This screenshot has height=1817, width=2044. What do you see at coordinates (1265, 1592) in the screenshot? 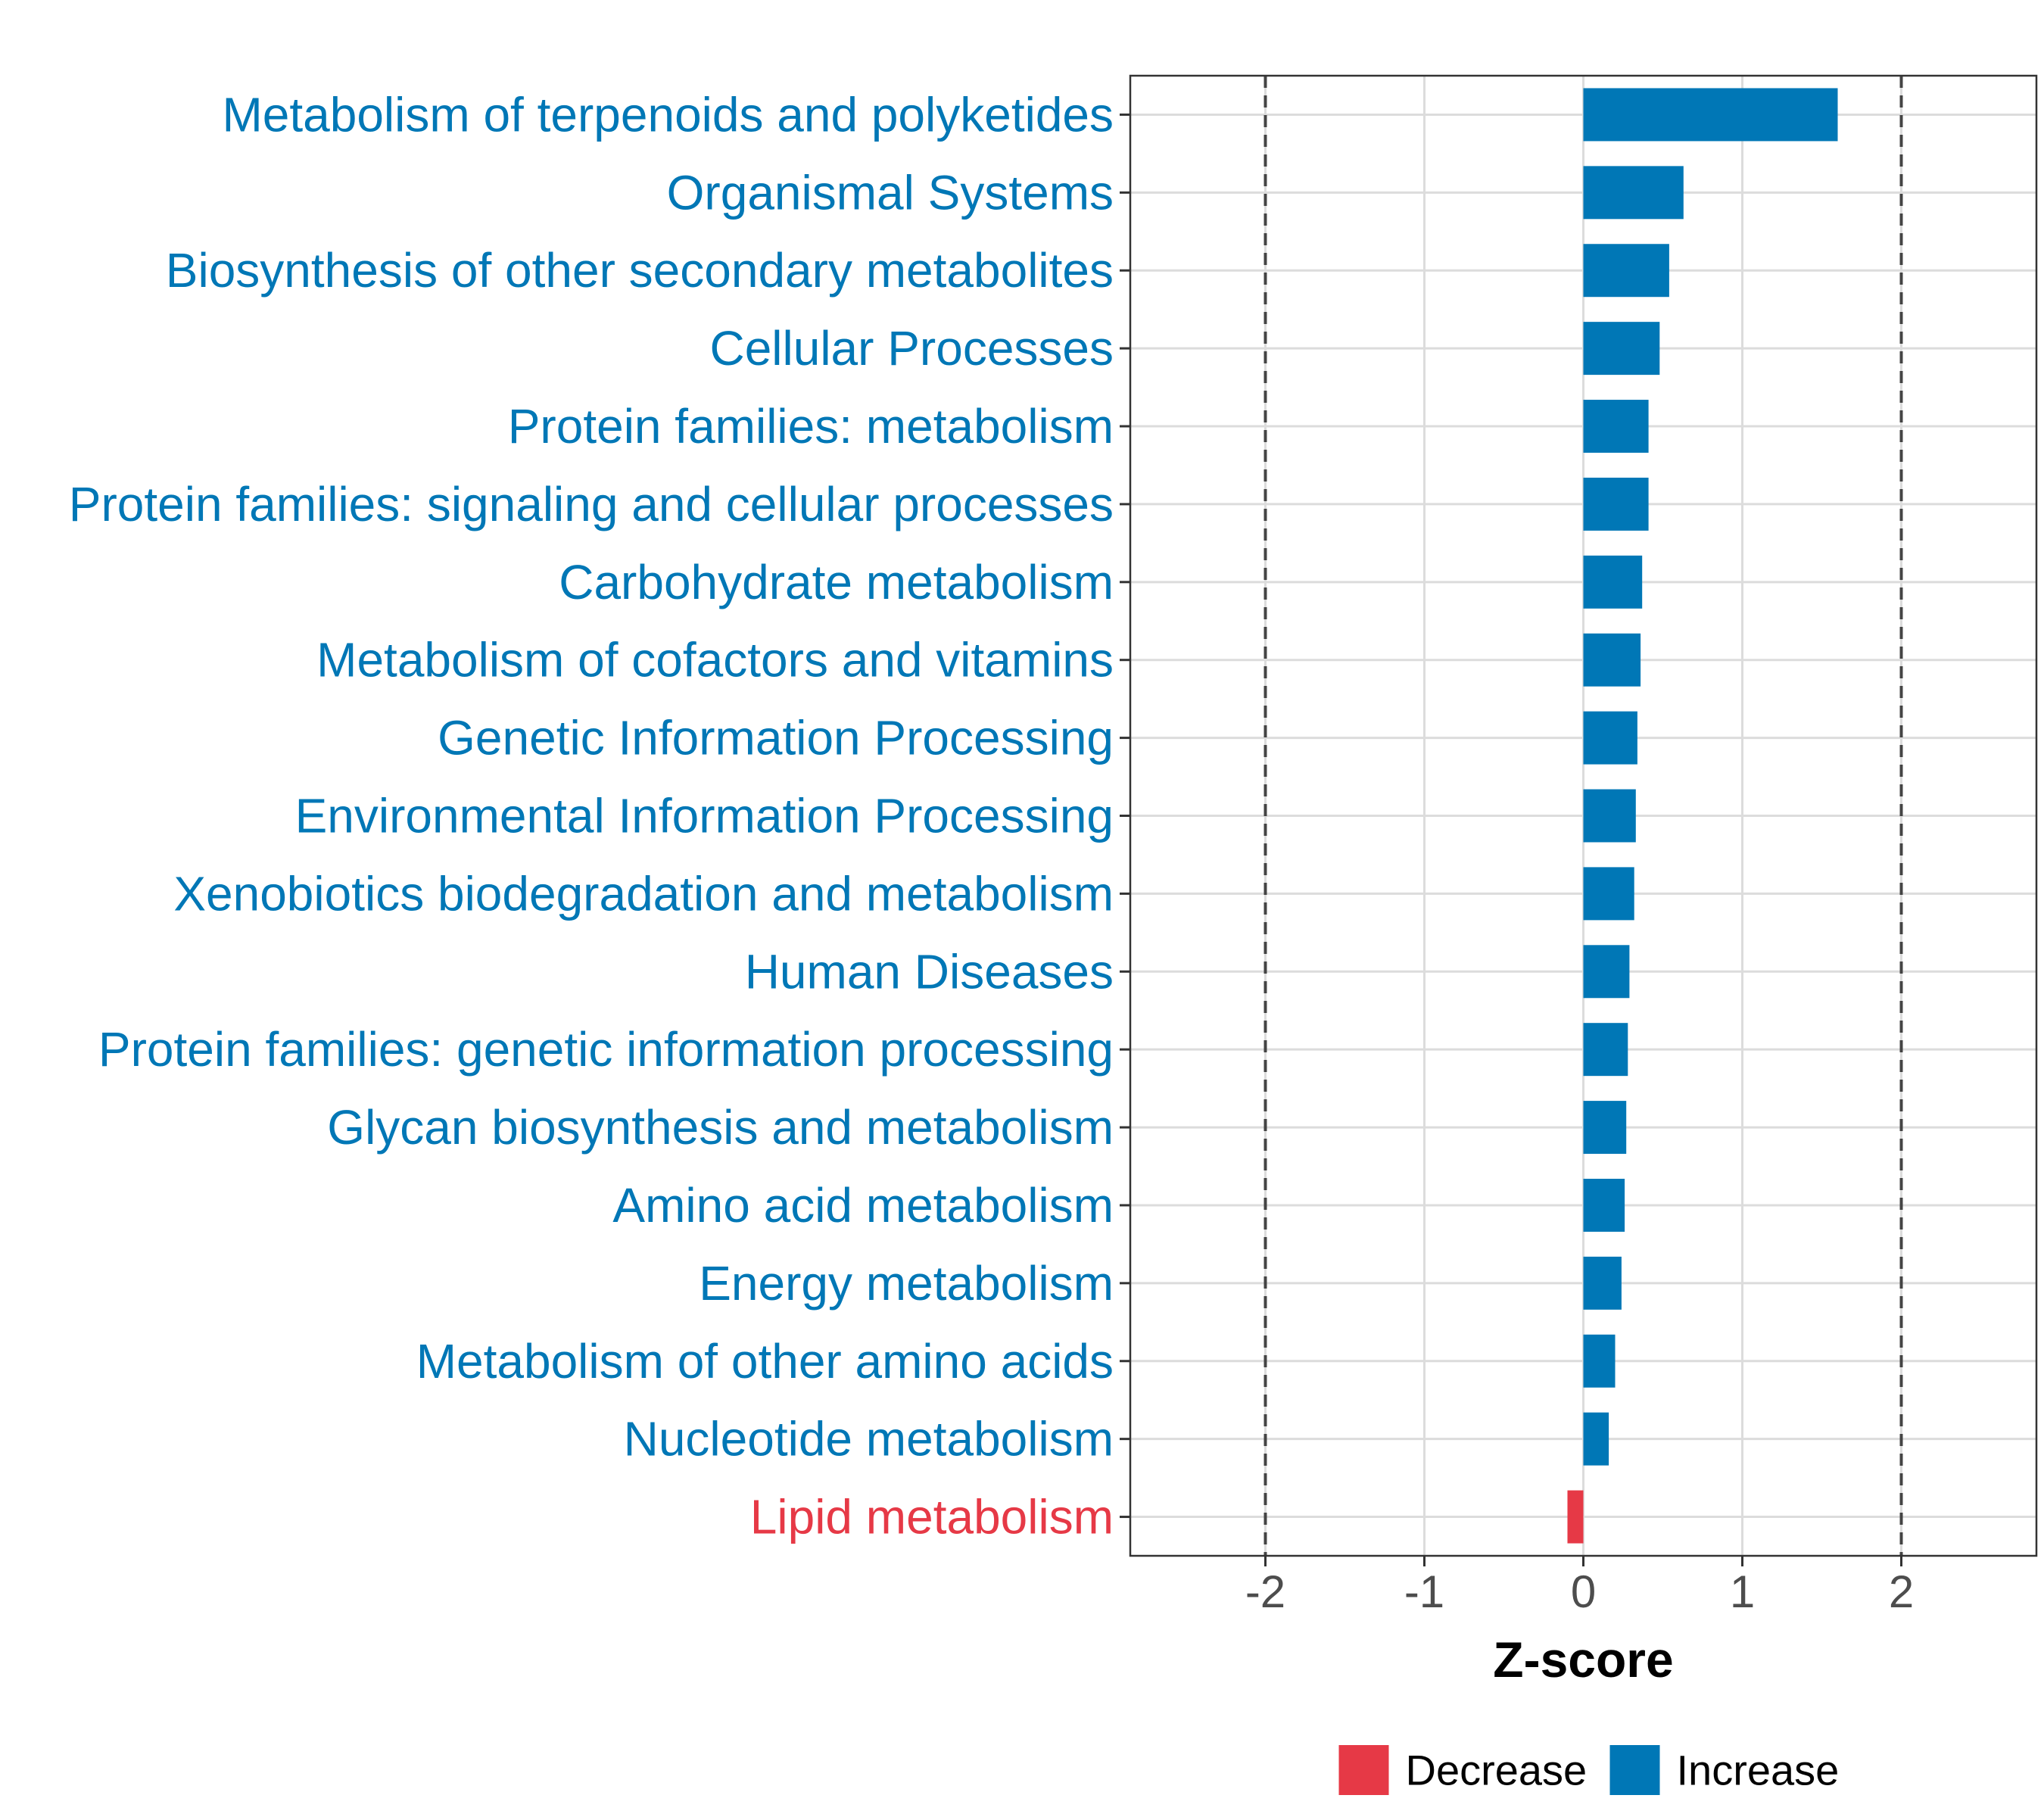
I see `x-tick-label: -2` at bounding box center [1265, 1592].